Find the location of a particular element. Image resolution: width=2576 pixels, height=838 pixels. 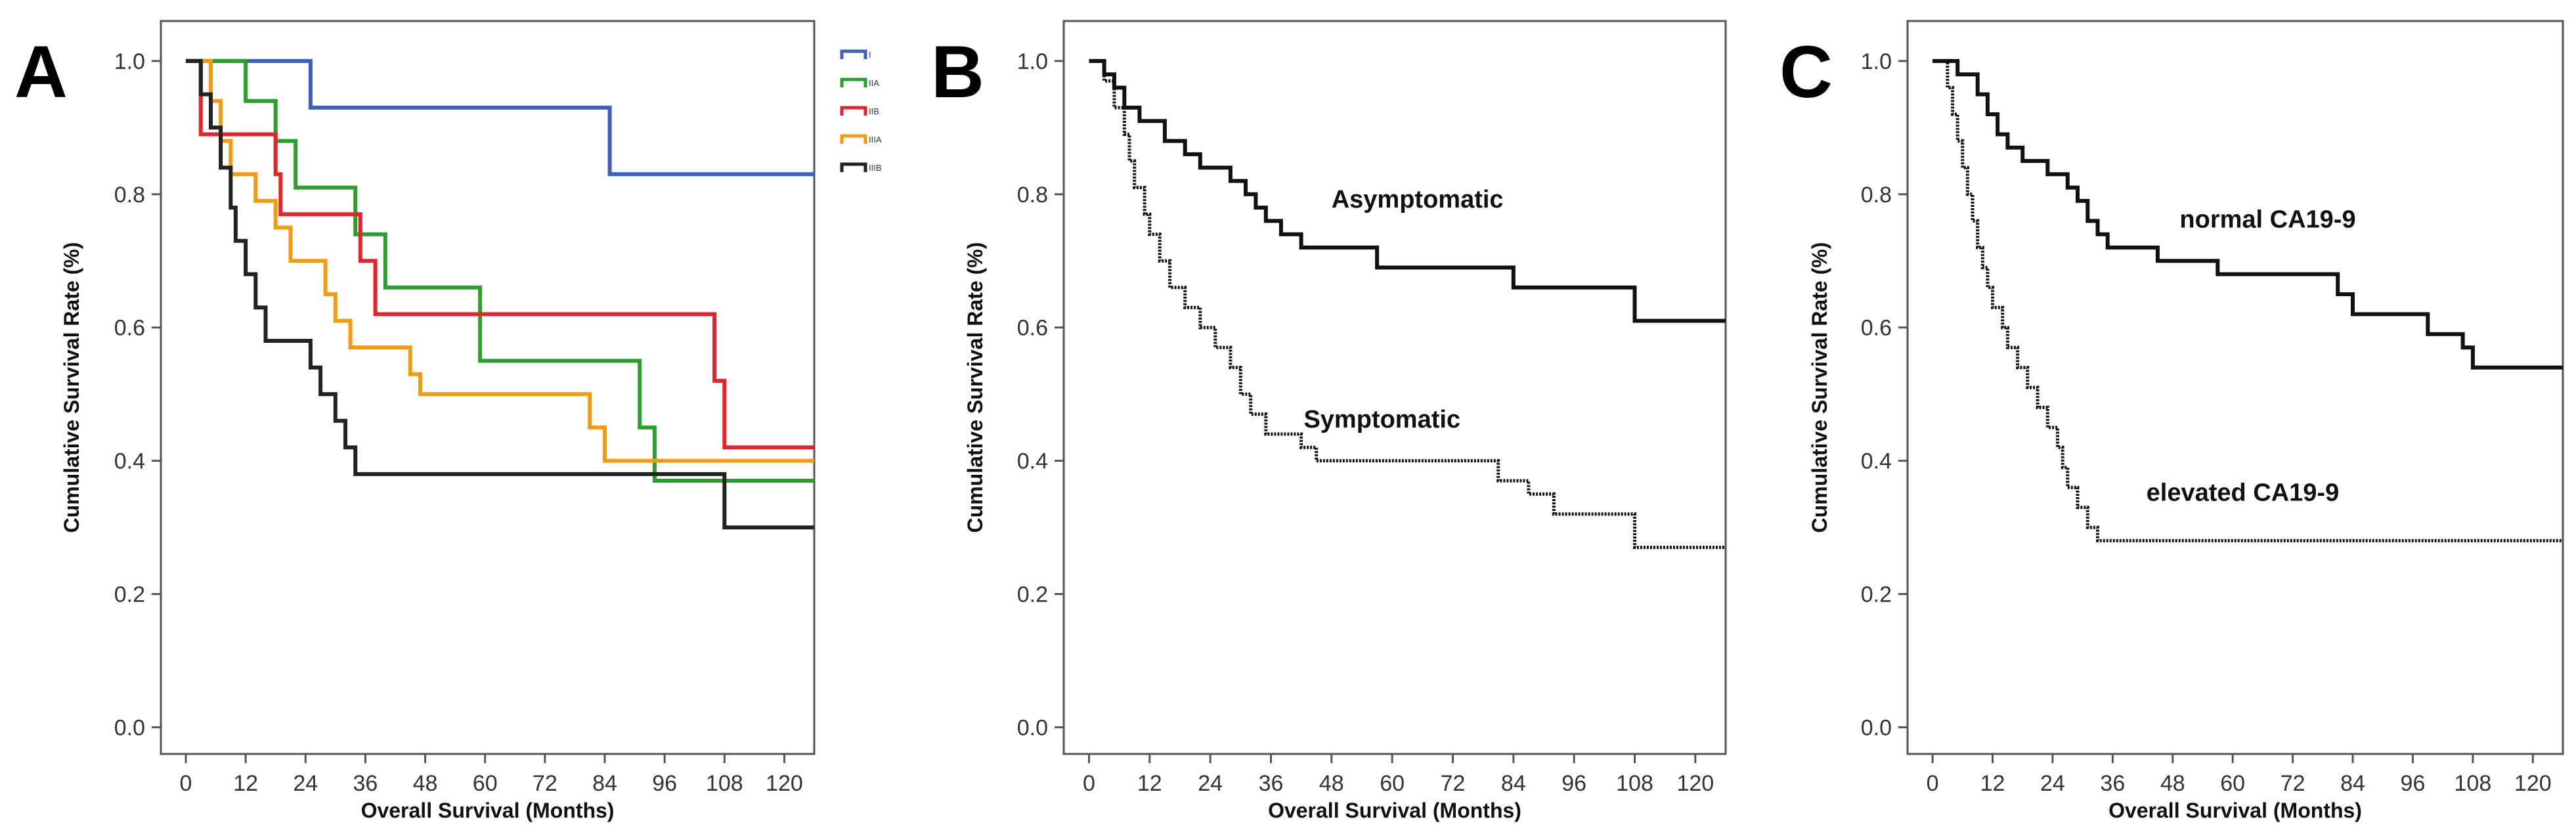

legend-label: IIIB is located at coordinates (876, 168).